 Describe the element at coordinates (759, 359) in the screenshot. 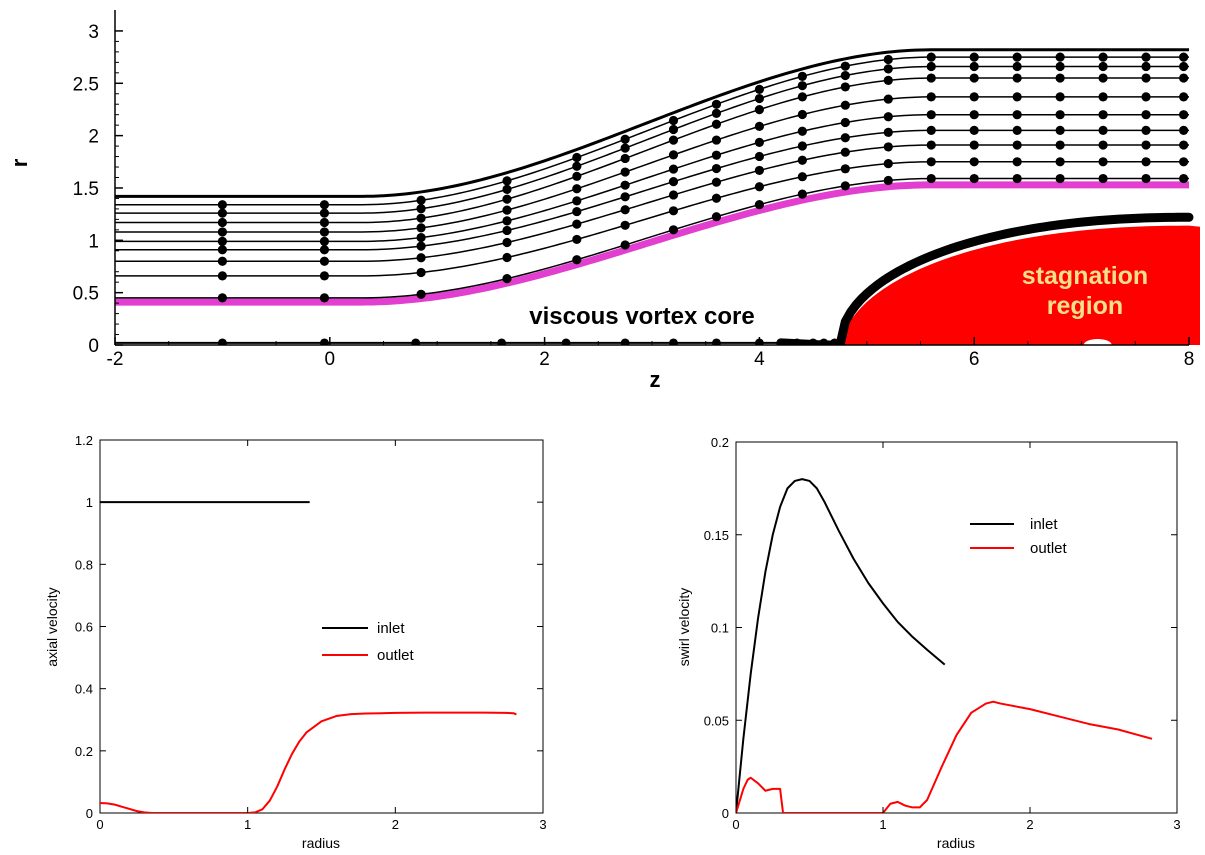

I see `top-x-tick-label-3: 4` at that location.